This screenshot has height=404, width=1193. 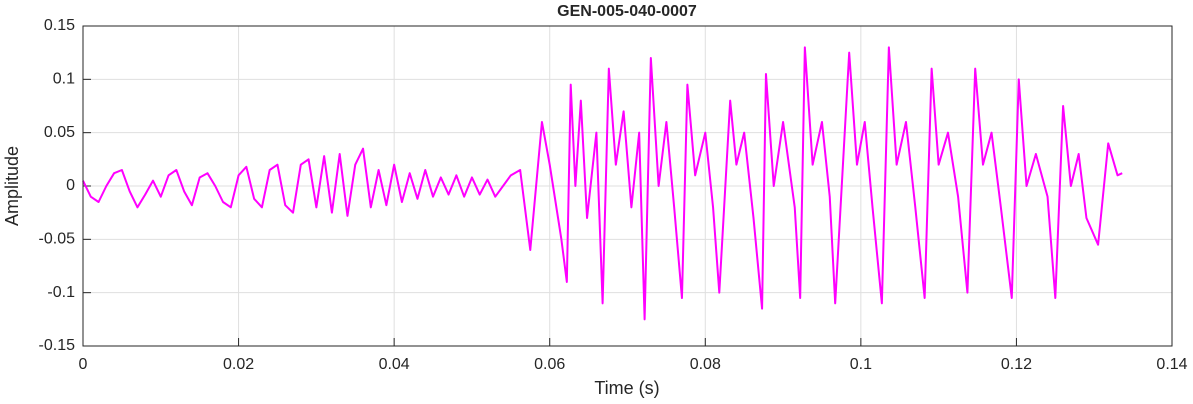 I want to click on y-tick-label: -0.05, so click(x=57, y=239).